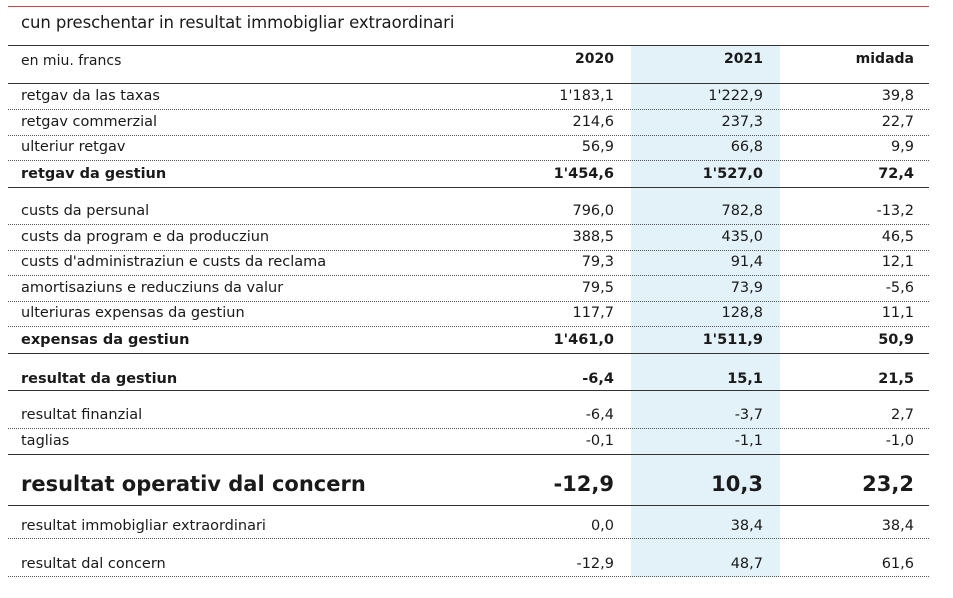 The height and width of the screenshot is (598, 953). I want to click on value-midada: 21,5, so click(896, 379).